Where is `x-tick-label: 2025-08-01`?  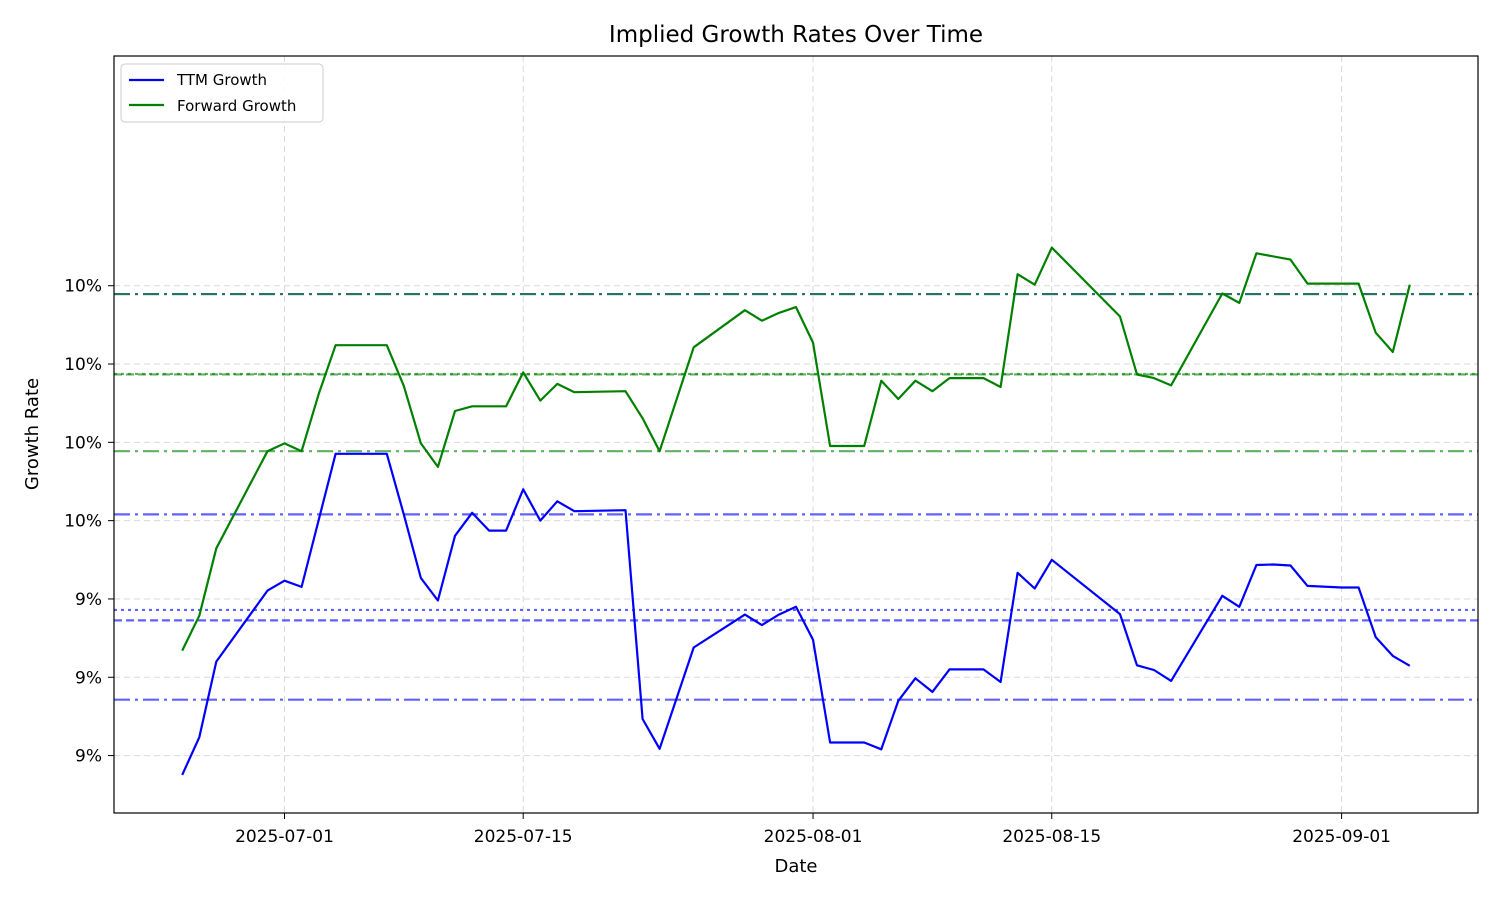
x-tick-label: 2025-08-01 is located at coordinates (813, 837).